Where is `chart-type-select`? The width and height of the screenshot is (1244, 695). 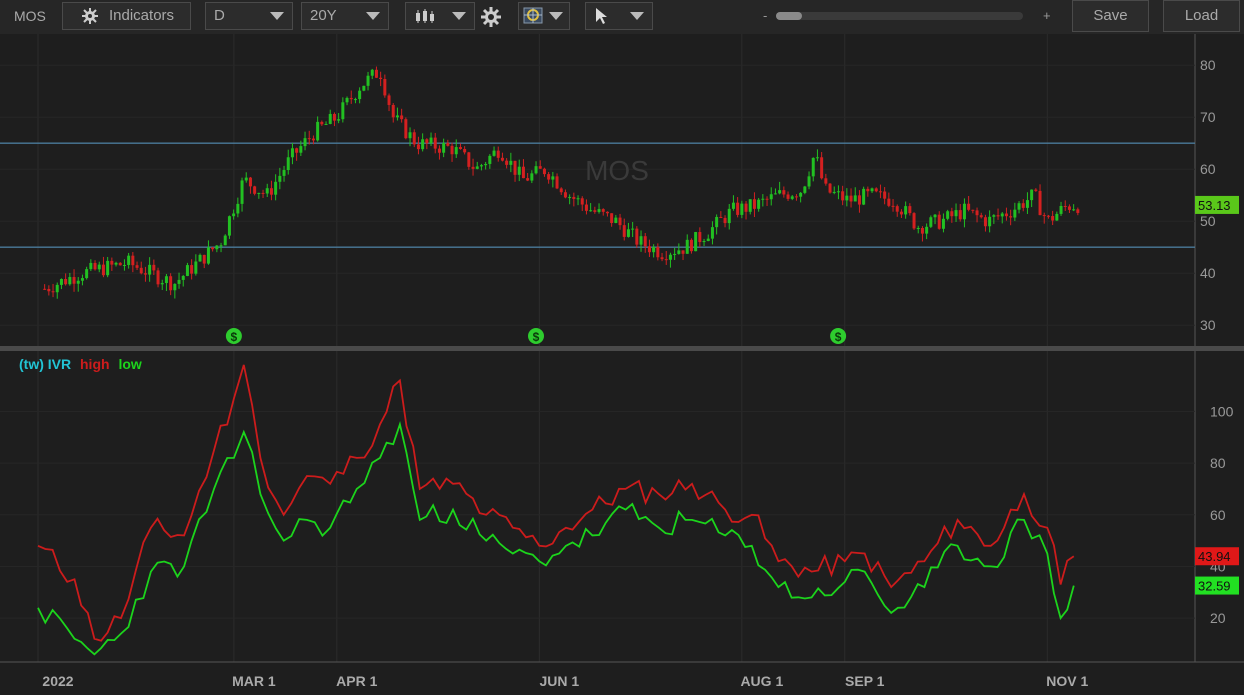
chart-type-select is located at coordinates (440, 16).